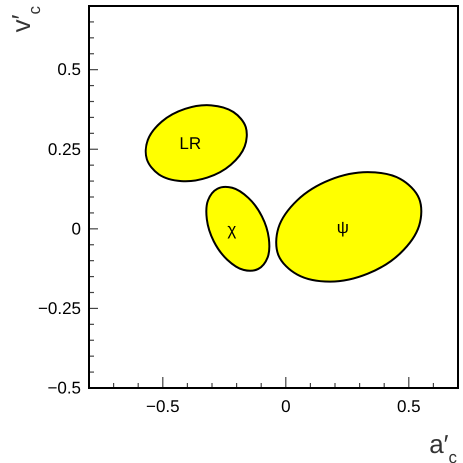  What do you see at coordinates (69, 70) in the screenshot?
I see `y-tick-label: 0.5` at bounding box center [69, 70].